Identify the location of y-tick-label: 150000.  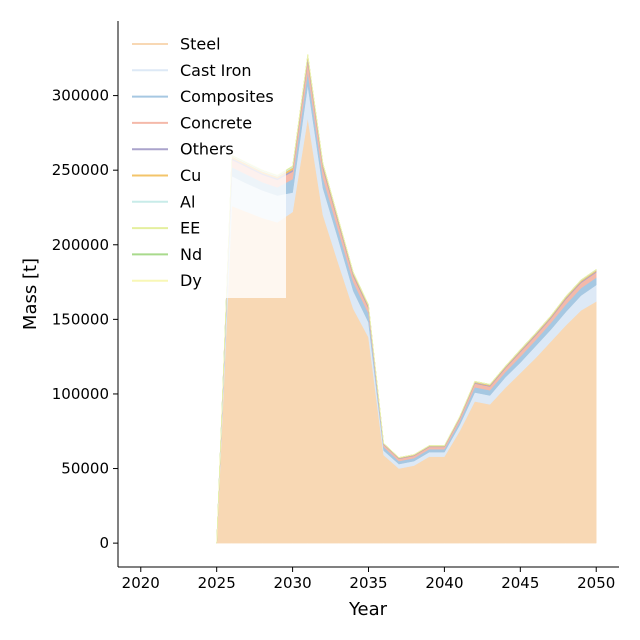
(80, 319).